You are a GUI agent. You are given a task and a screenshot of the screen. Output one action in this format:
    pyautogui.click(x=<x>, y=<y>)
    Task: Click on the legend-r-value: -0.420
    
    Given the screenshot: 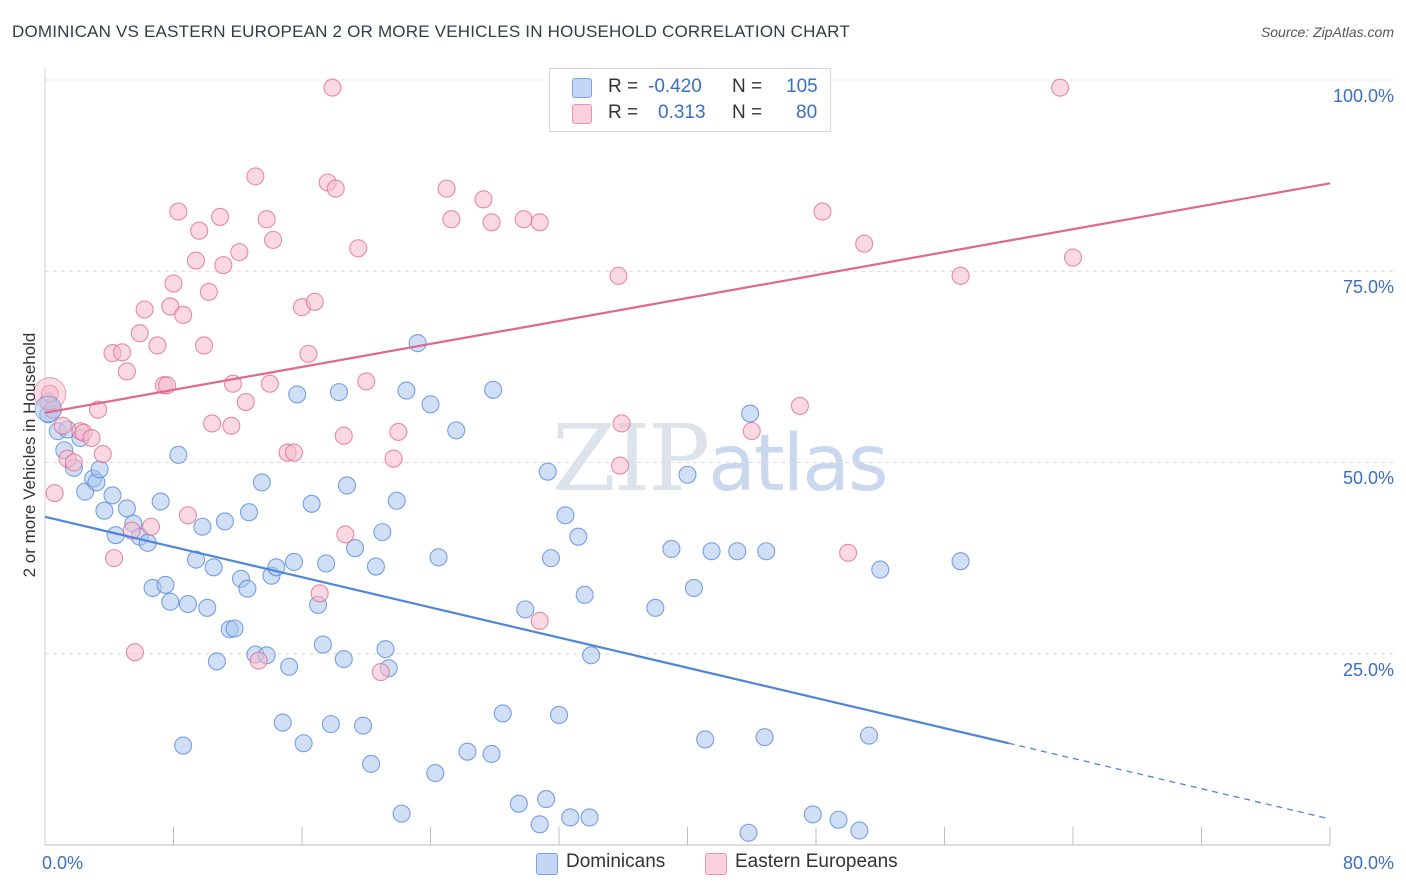 What is the action you would take?
    pyautogui.click(x=675, y=86)
    